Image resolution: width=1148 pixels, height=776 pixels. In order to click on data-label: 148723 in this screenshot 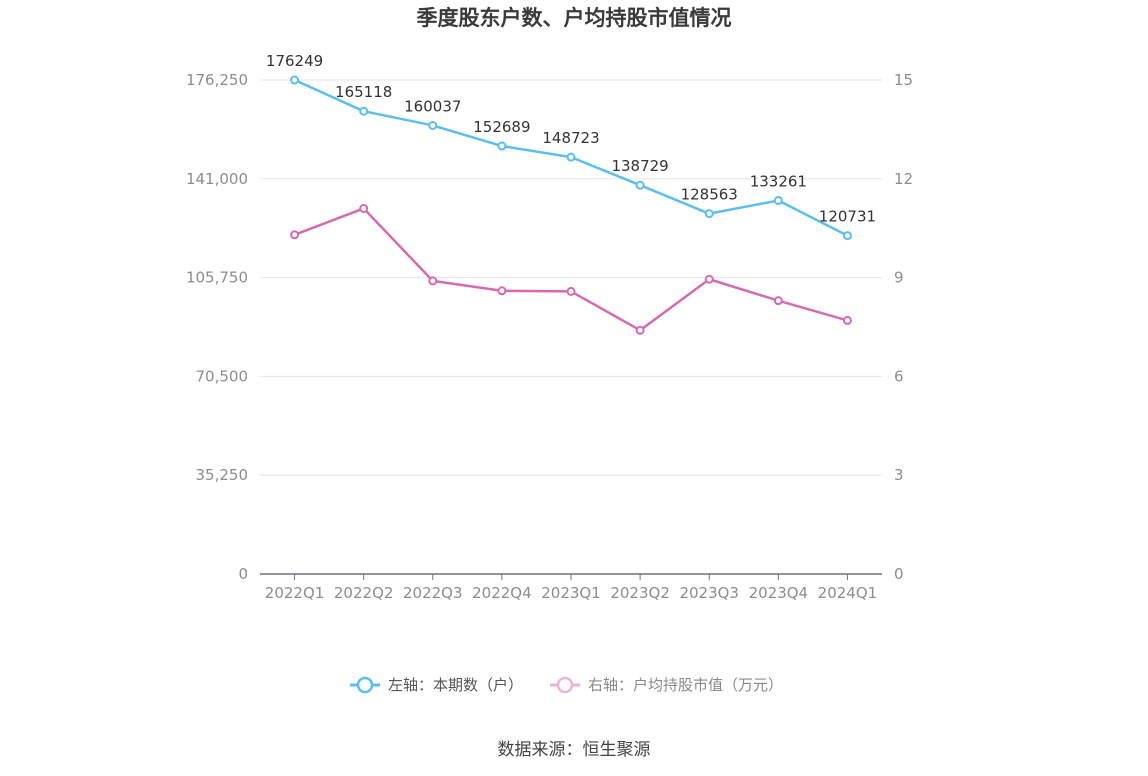, I will do `click(570, 138)`.